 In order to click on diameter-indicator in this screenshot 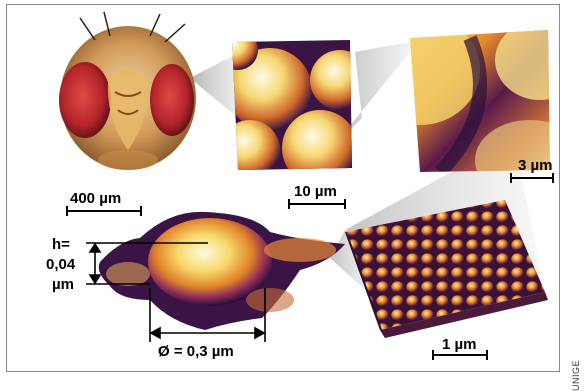, I will do `click(207, 315)`.